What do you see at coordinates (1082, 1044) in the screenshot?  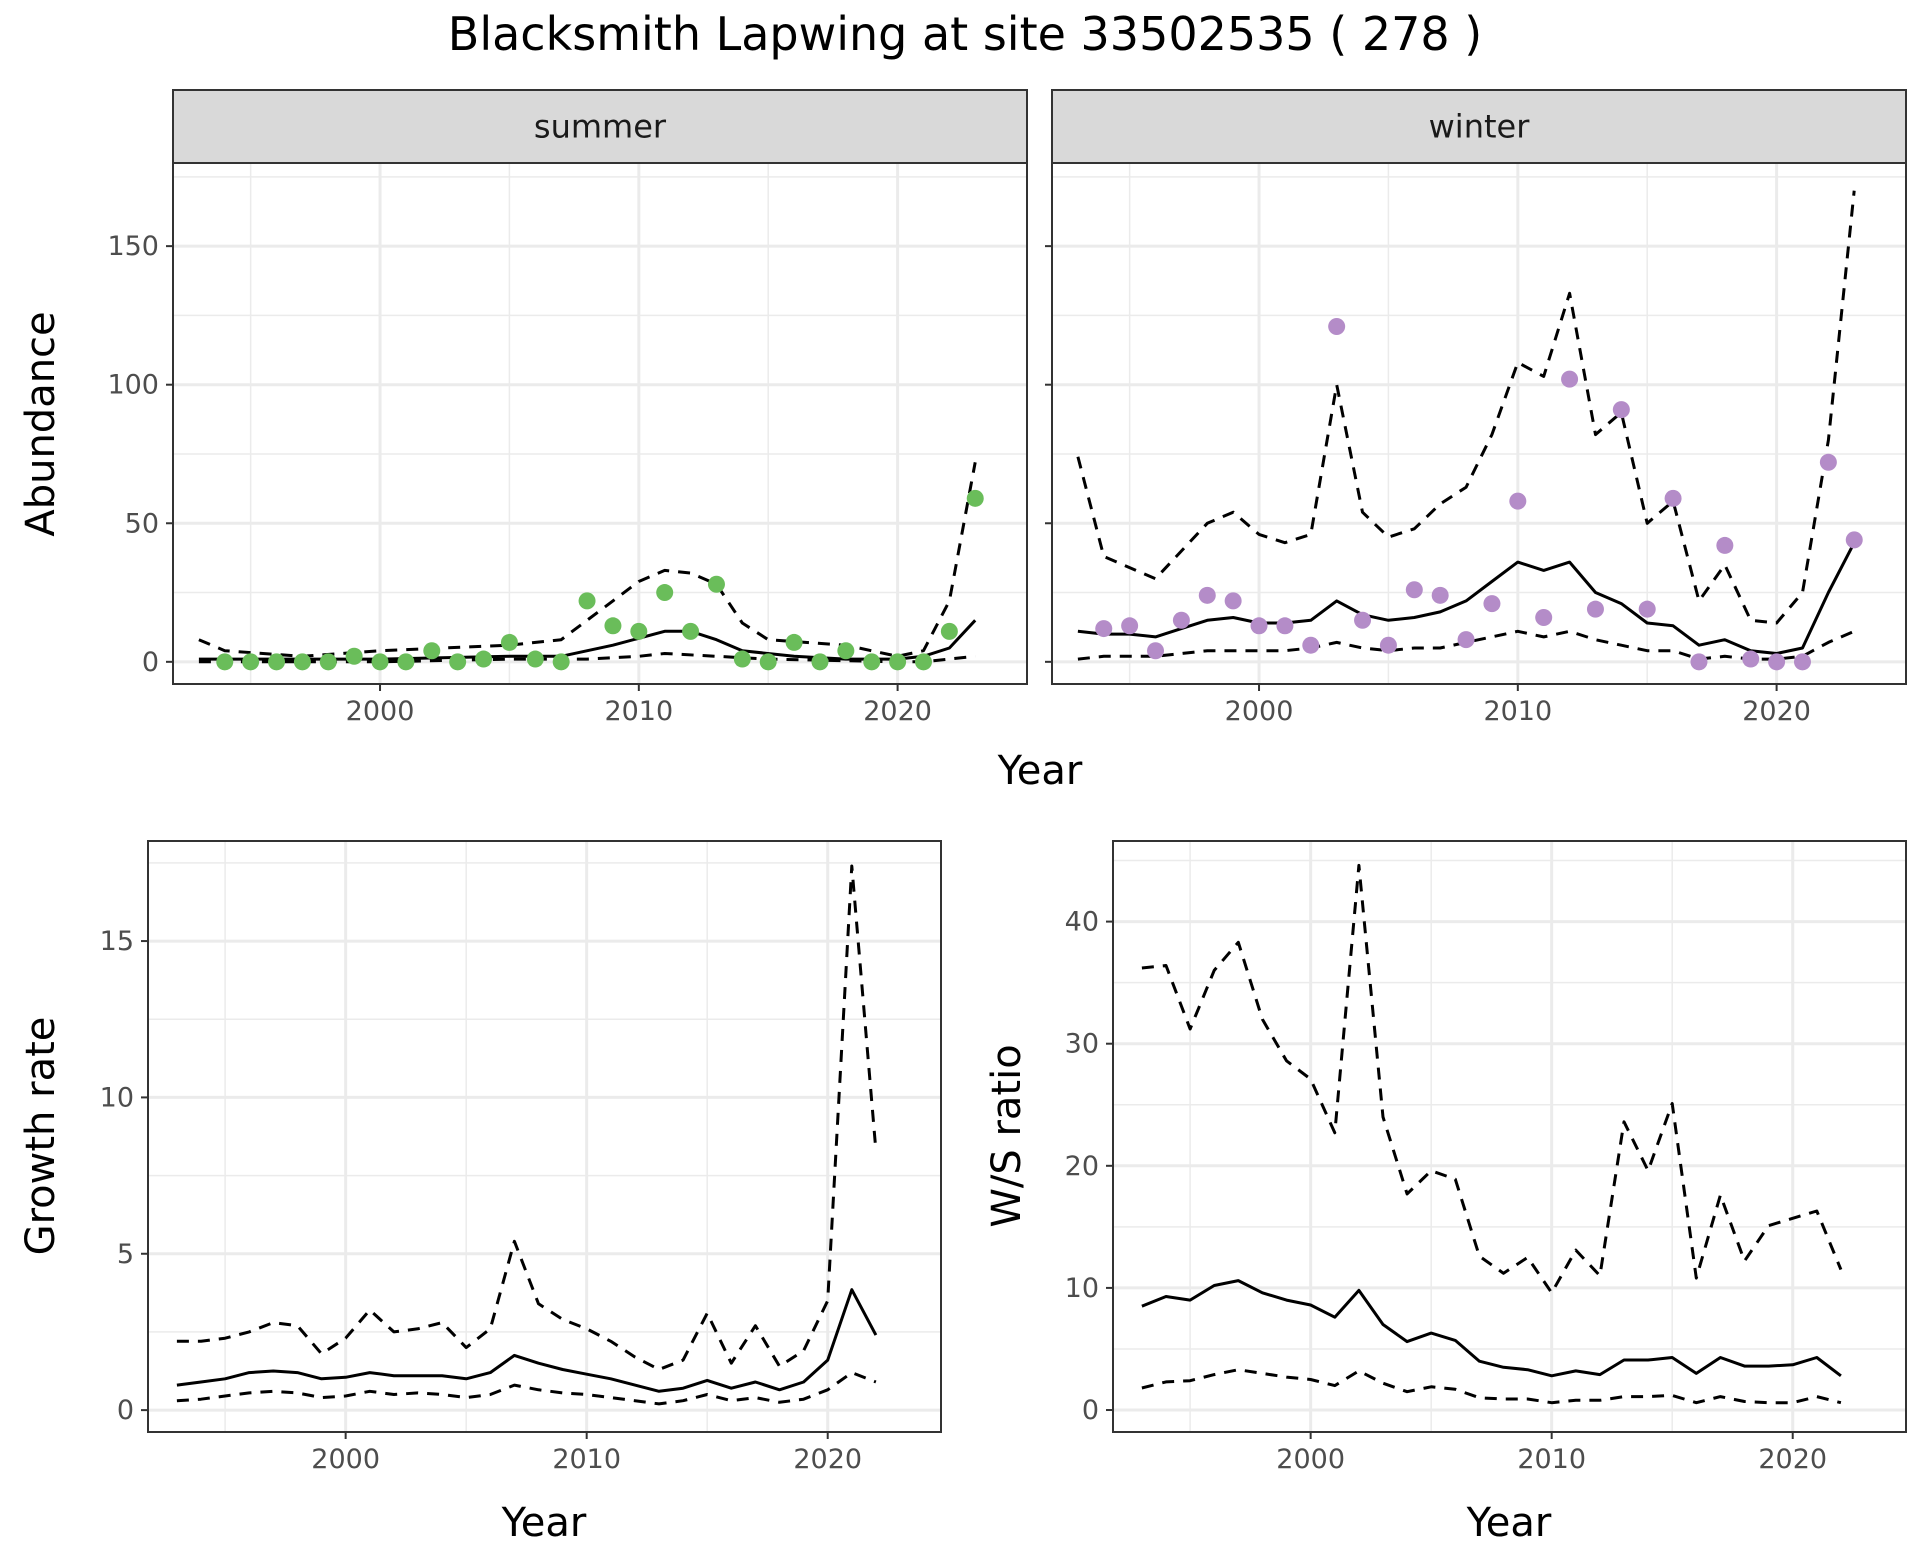 I see `ratio-y-tick-label: 30` at bounding box center [1082, 1044].